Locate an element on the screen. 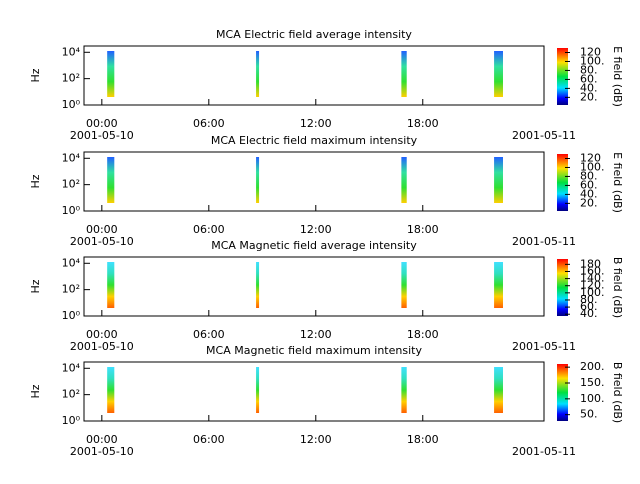 The height and width of the screenshot is (484, 640). colorbar-tick-label: 200. is located at coordinates (592, 366).